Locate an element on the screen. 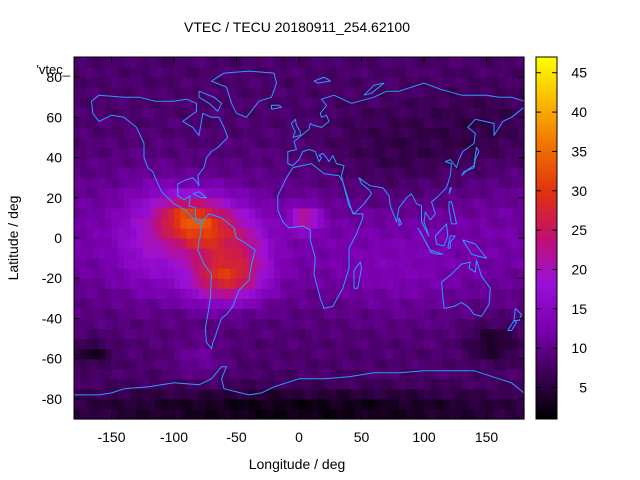  coastline-new-guinea is located at coordinates (474, 249).